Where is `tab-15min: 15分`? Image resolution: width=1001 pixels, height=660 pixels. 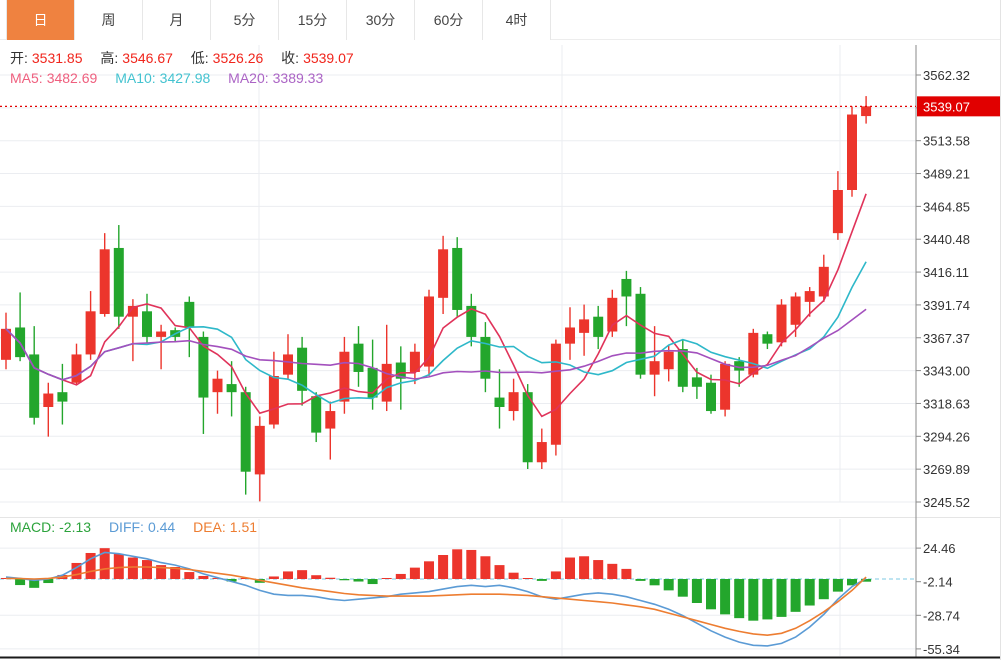
tab-15min: 15分 is located at coordinates (313, 20).